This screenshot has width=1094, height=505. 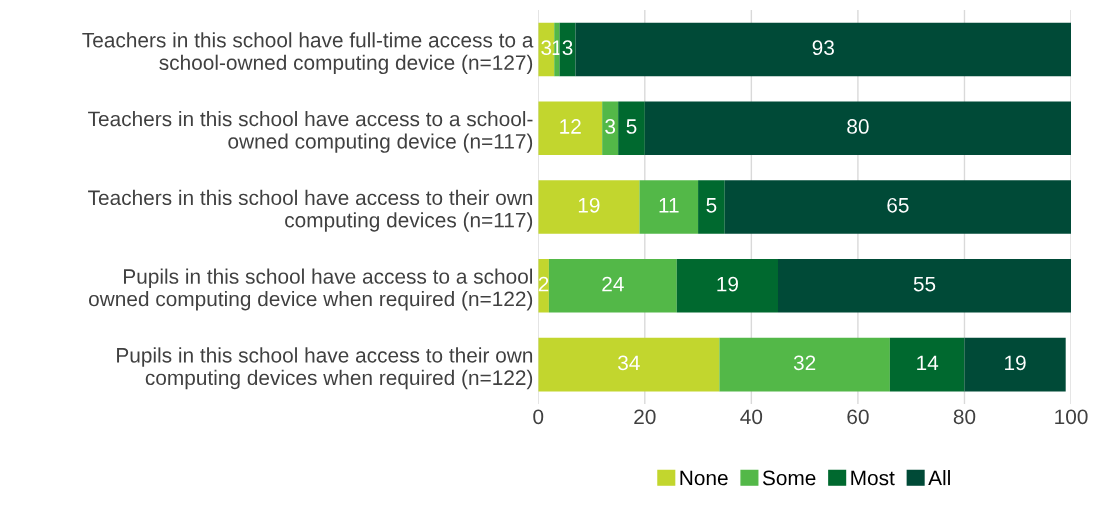 I want to click on data-label: 93, so click(x=823, y=48).